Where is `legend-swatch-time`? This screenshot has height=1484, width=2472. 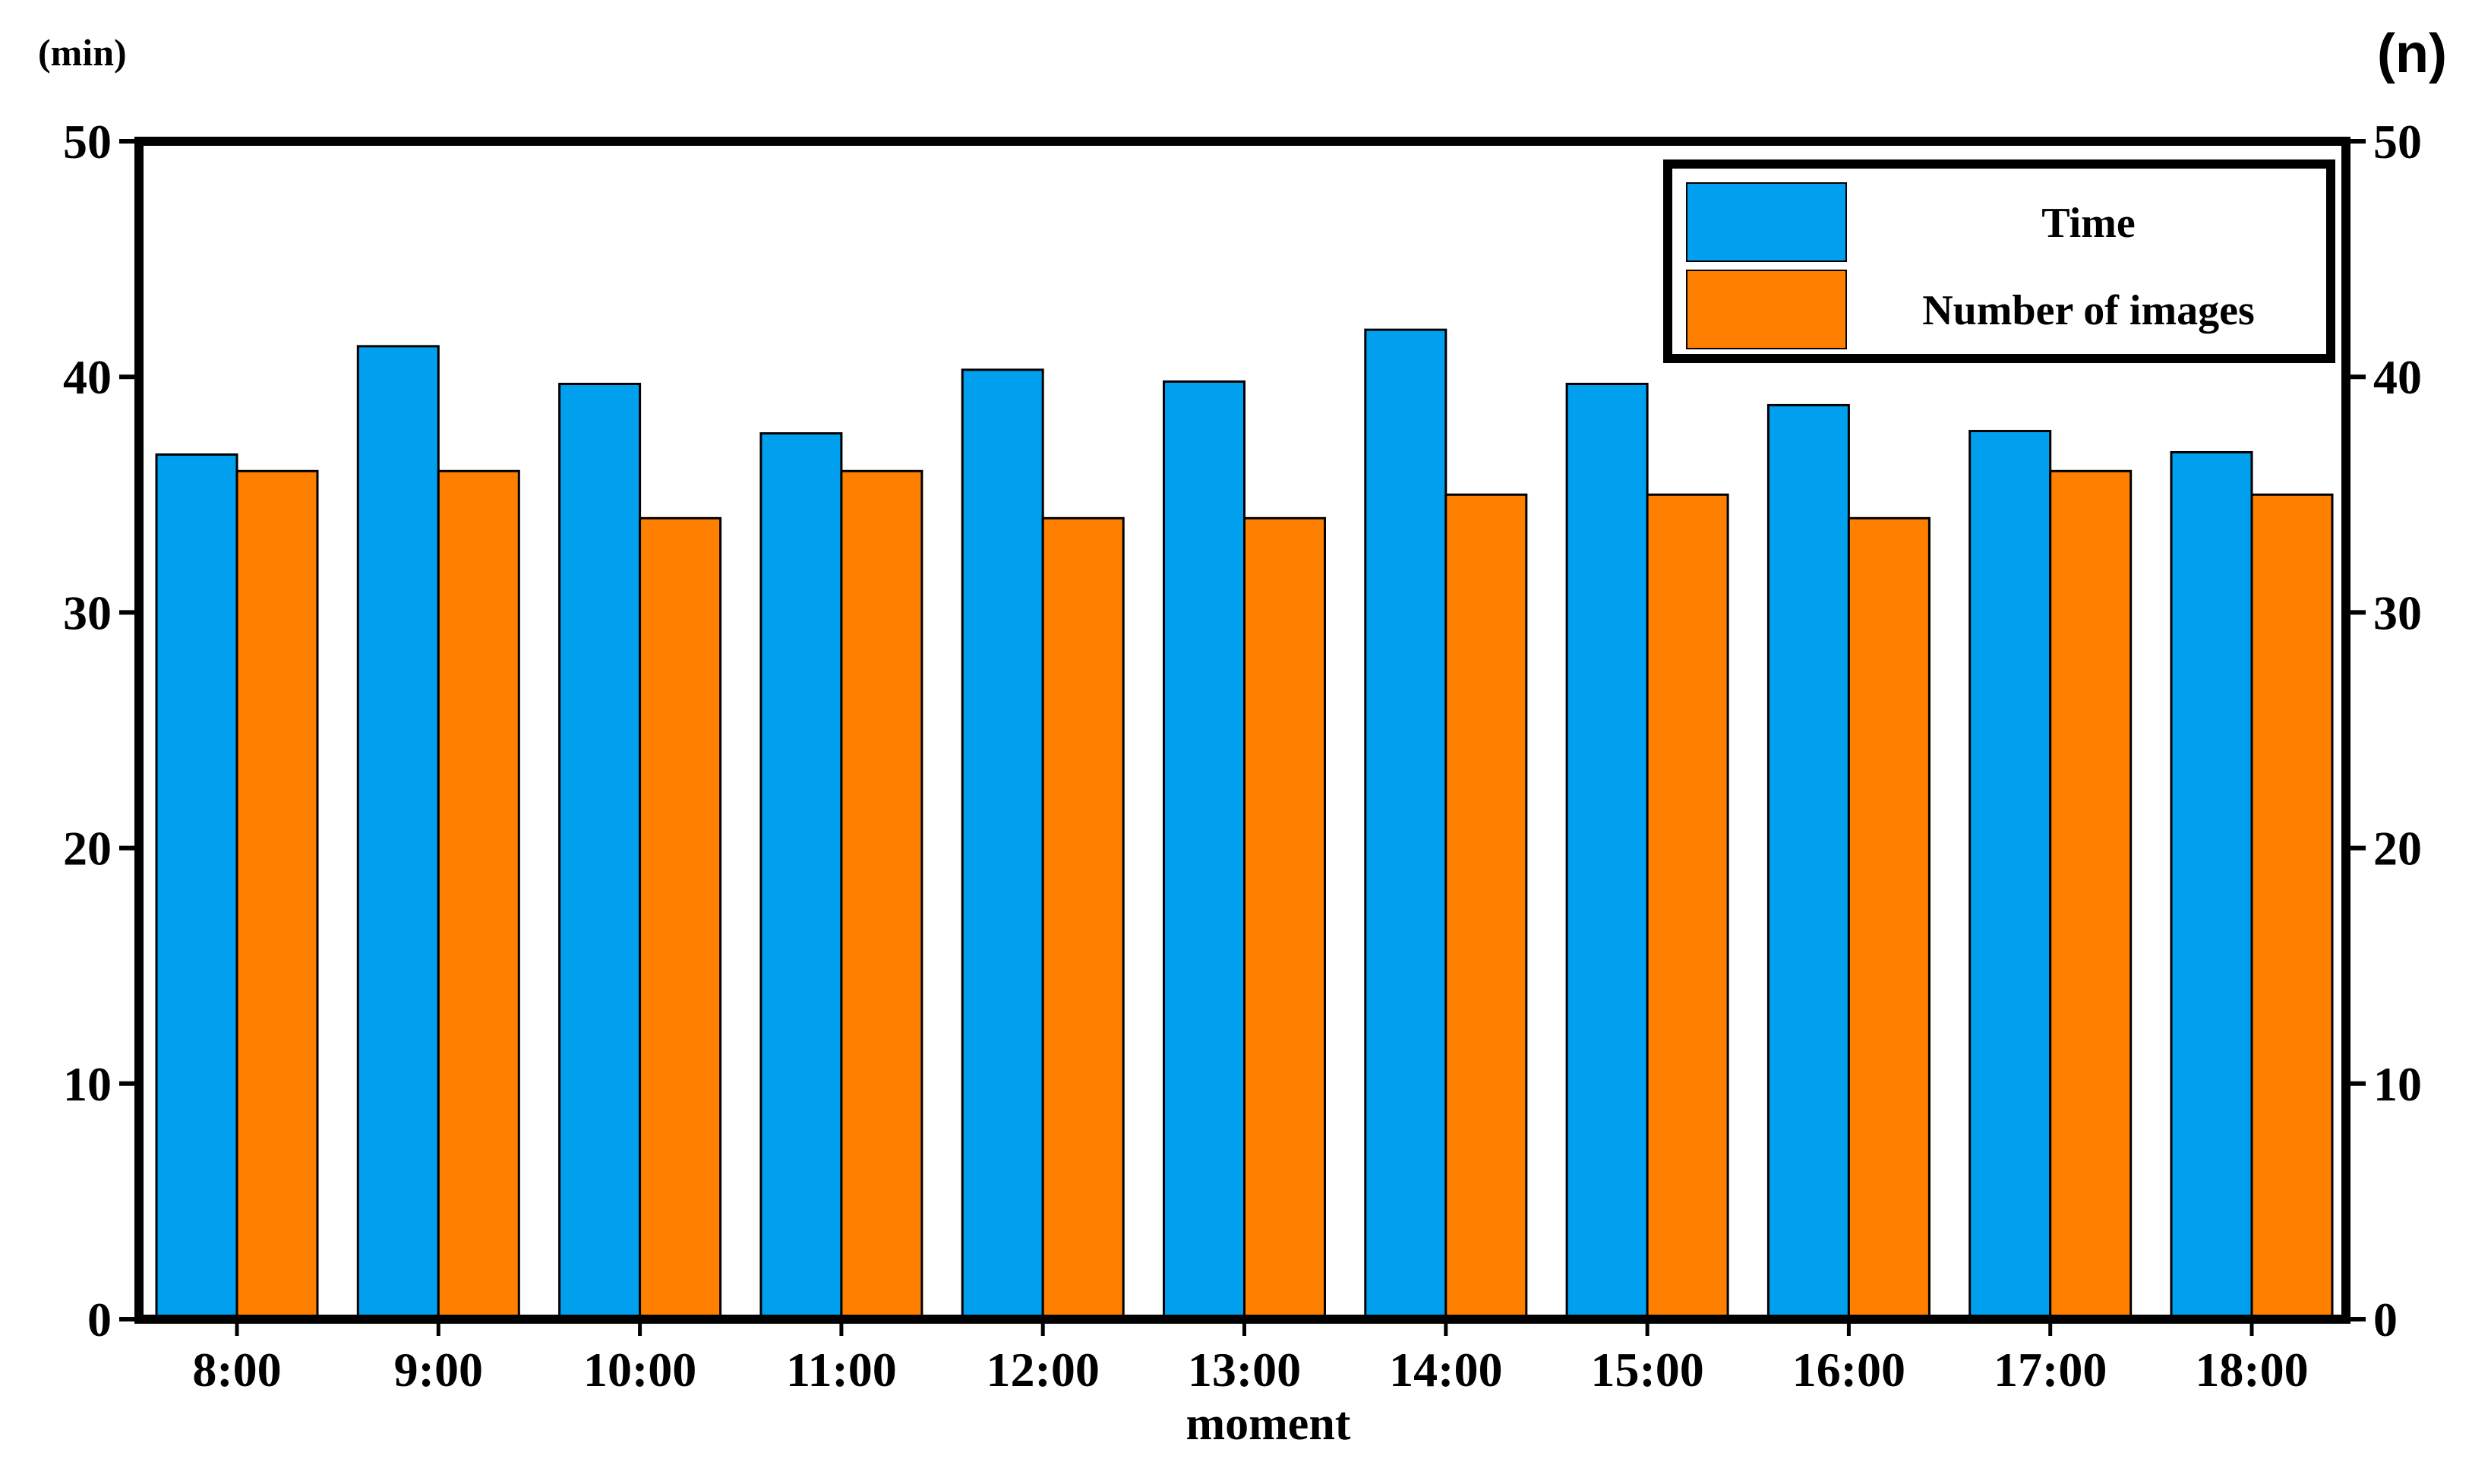
legend-swatch-time is located at coordinates (1767, 222).